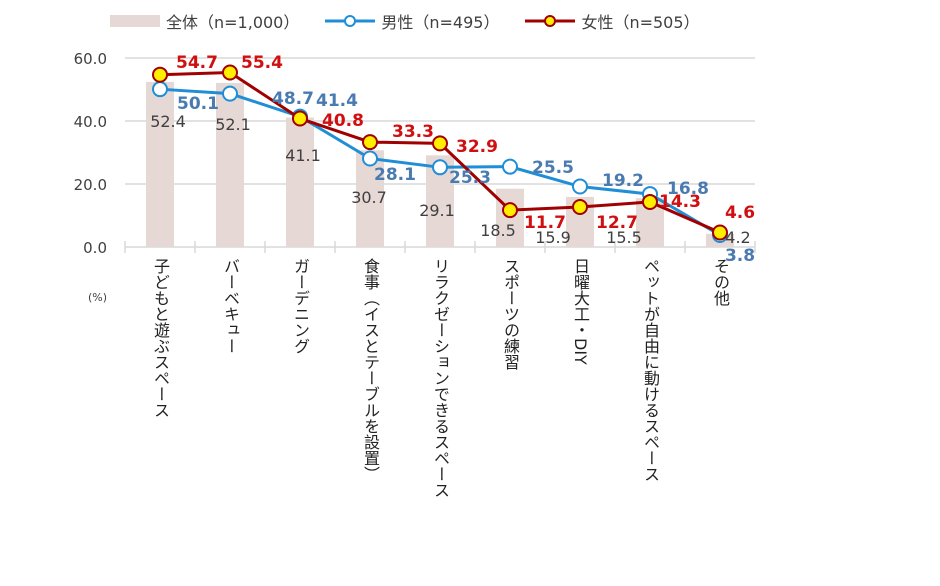 This screenshot has width=940, height=586. I want to click on data-label: 40.8, so click(343, 121).